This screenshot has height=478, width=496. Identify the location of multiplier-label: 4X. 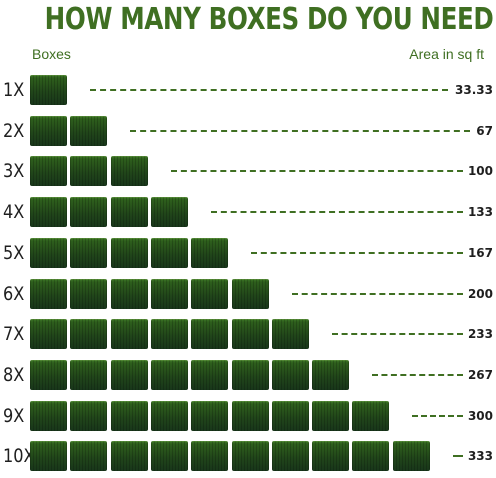
(14, 212).